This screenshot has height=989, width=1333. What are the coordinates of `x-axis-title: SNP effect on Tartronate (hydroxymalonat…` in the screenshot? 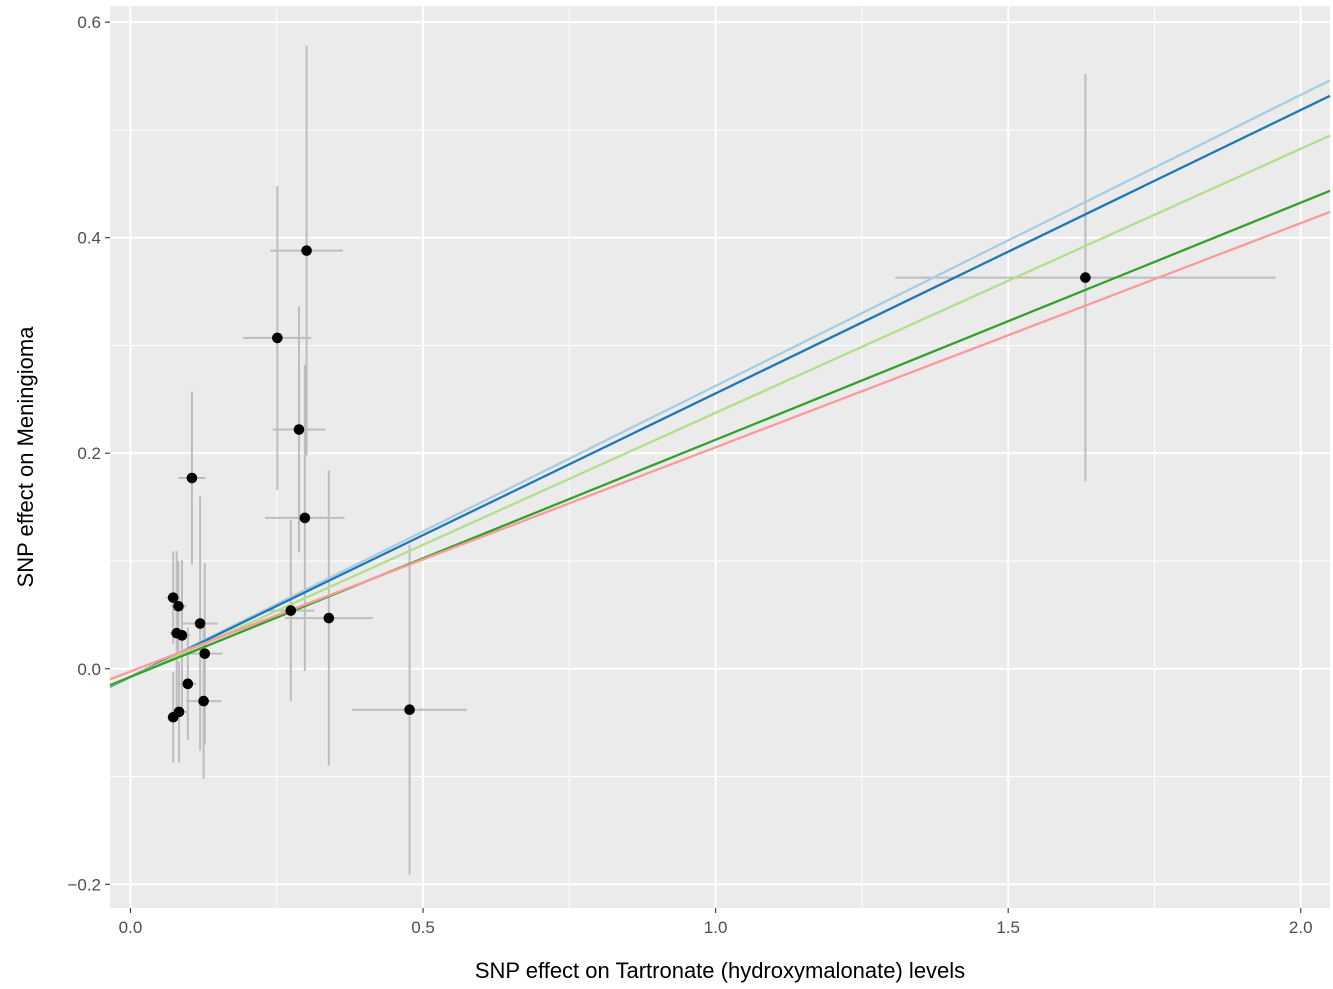 It's located at (720, 970).